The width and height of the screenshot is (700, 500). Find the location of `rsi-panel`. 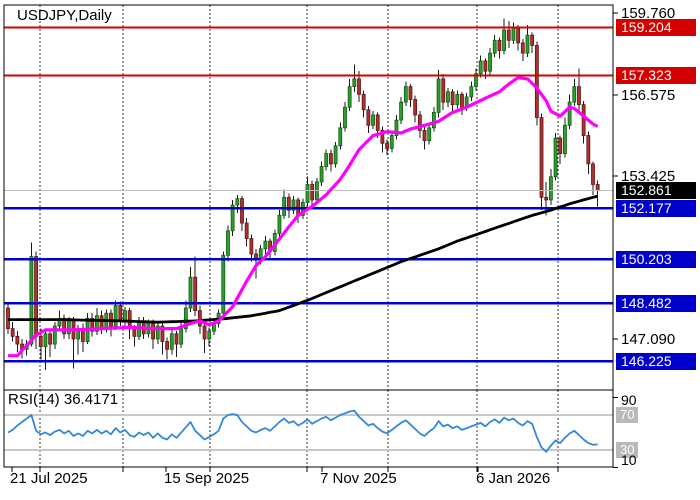

rsi-panel is located at coordinates (308, 431).